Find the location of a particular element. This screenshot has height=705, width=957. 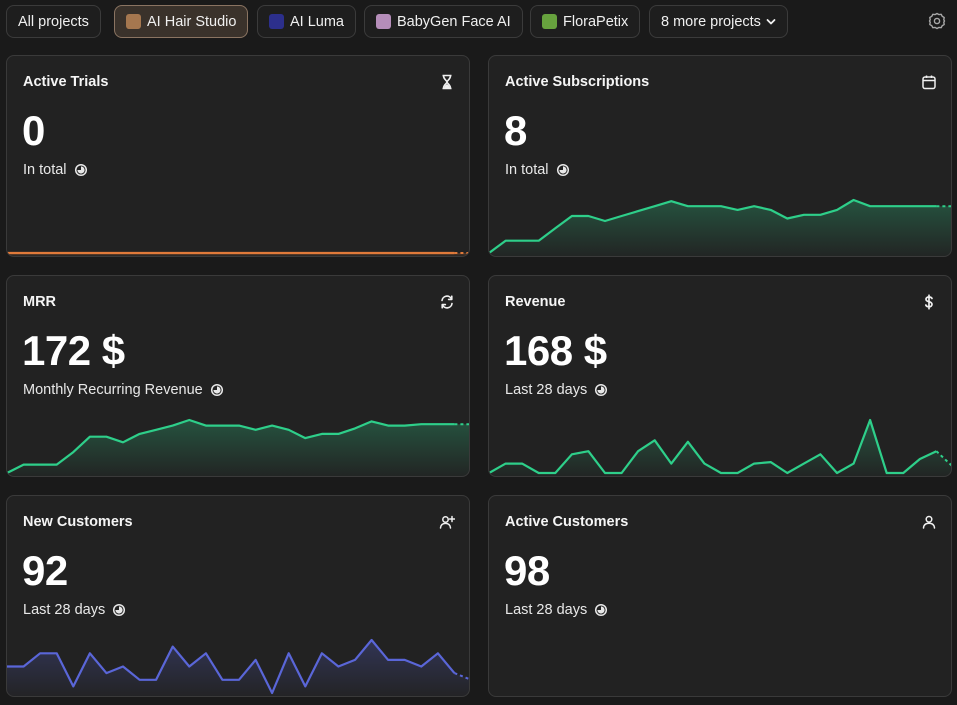

card-title: New Customers is located at coordinates (78, 522).